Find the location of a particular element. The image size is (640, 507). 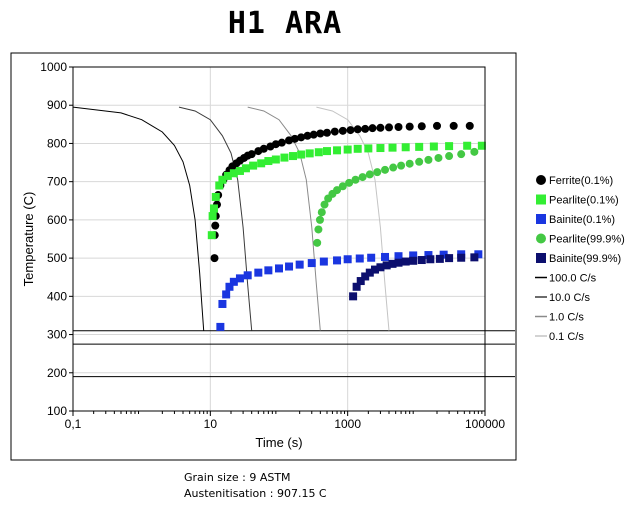

x-tick-label: 1000 is located at coordinates (347, 424).